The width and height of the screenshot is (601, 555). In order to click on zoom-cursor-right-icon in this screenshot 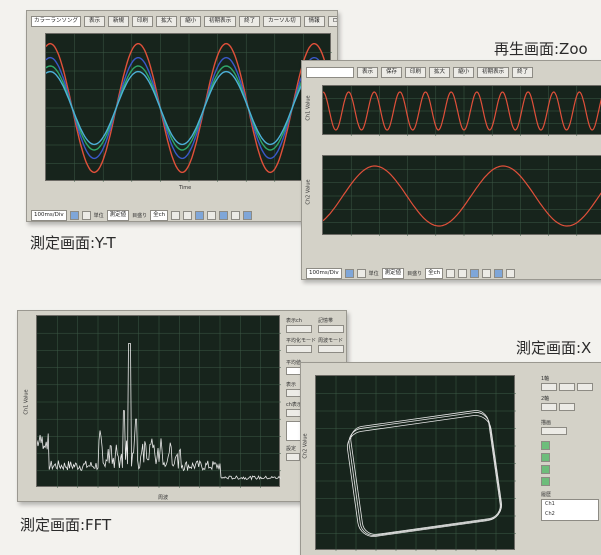, I will do `click(463, 273)`.